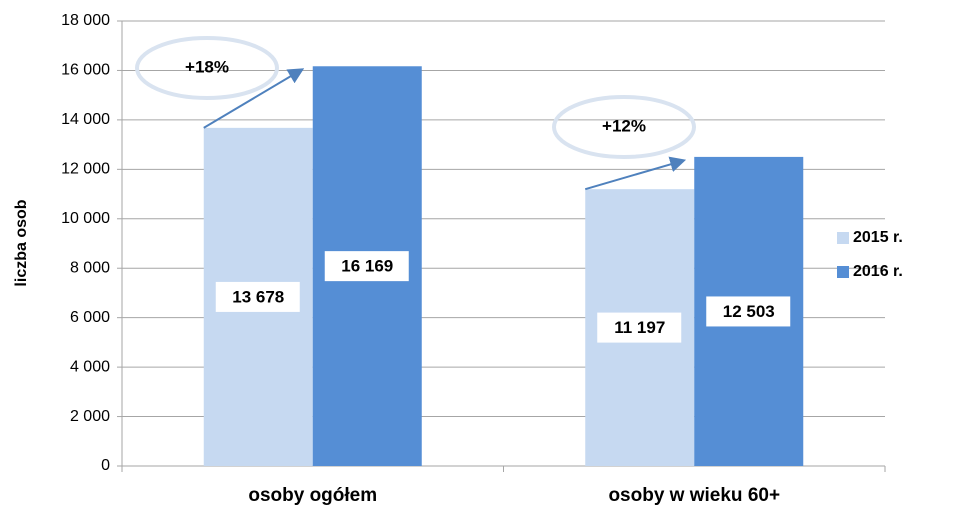  Describe the element at coordinates (85, 70) in the screenshot. I see `y-tick-label: 16 000` at that location.